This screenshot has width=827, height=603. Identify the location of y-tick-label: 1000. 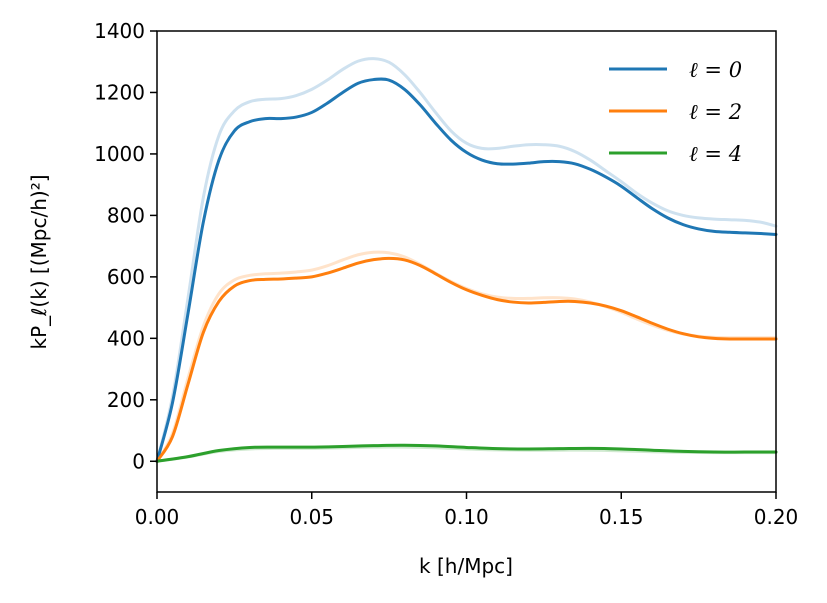
(119, 154).